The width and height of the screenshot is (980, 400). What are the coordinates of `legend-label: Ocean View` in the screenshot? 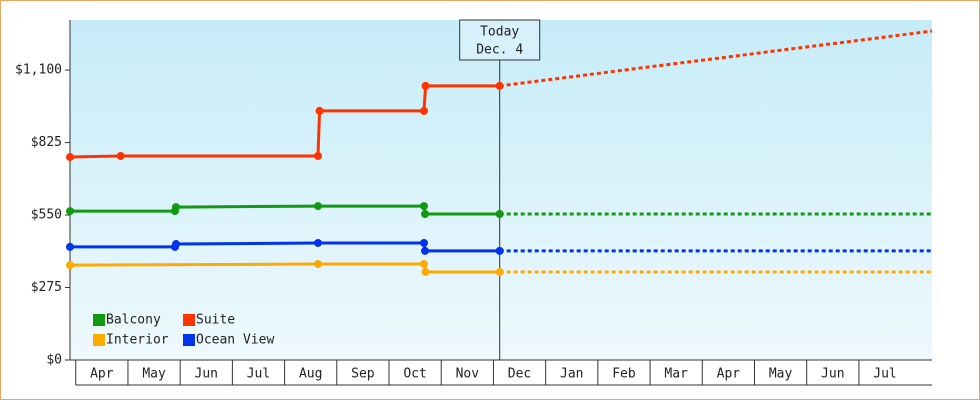 It's located at (235, 340).